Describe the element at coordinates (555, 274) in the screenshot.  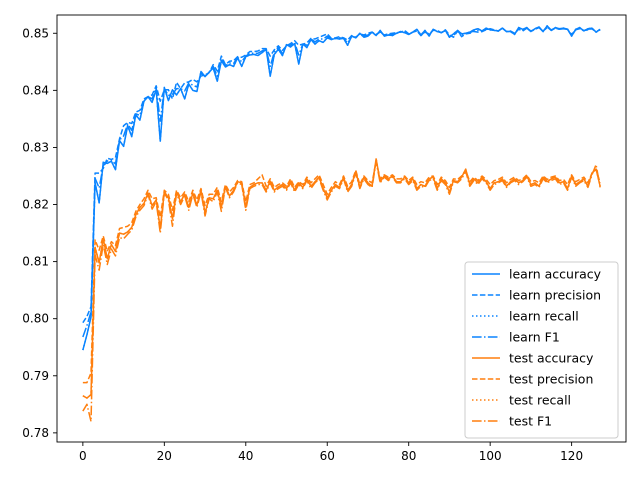
I see `legend-label: learn accuracy` at that location.